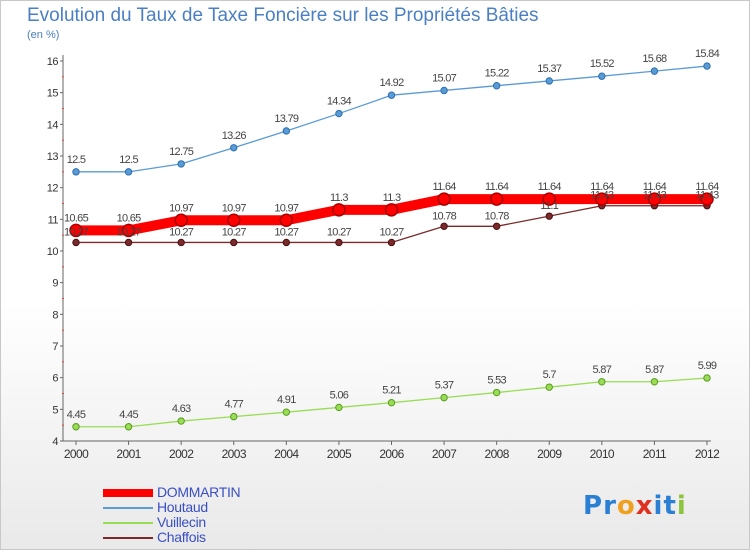 This screenshot has height=550, width=750. Describe the element at coordinates (55, 347) in the screenshot. I see `y-tick-label: 7` at that location.